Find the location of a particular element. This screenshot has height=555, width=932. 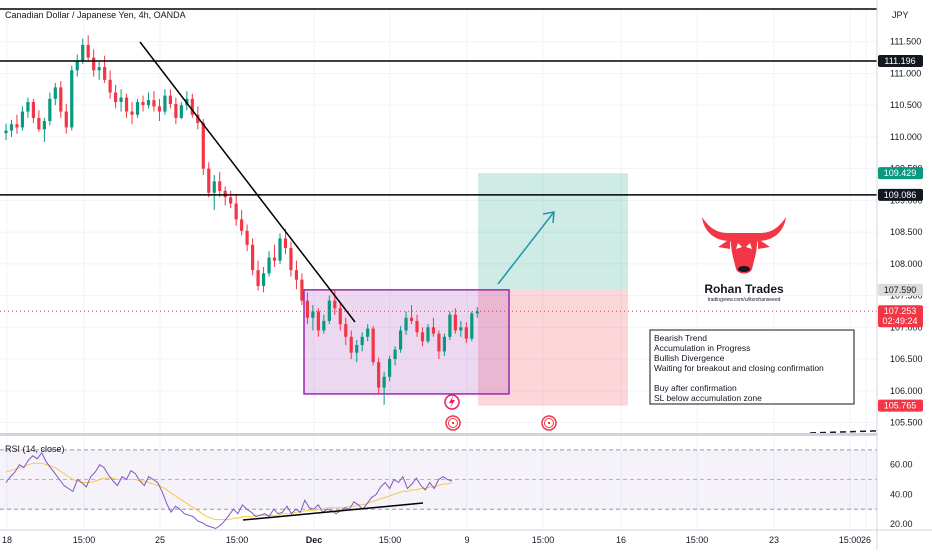

price-label-text: 111.196 is located at coordinates (899, 61).